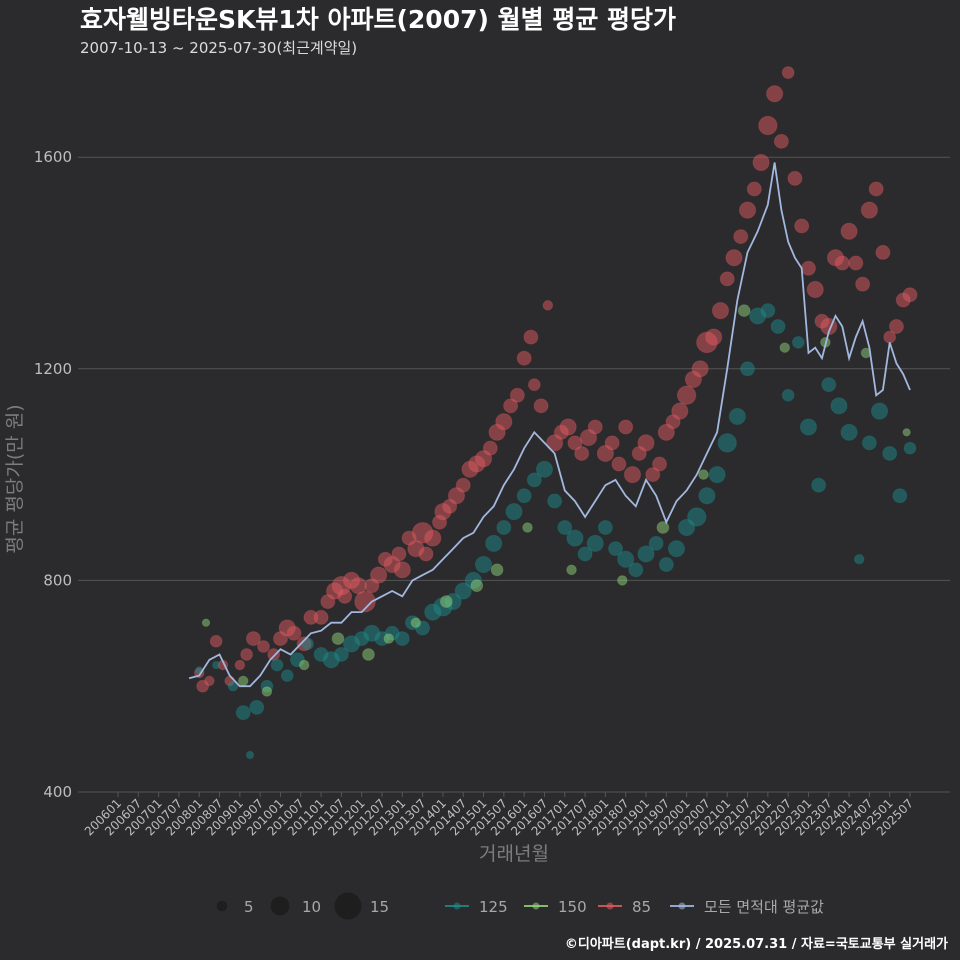 The image size is (960, 960). Describe the element at coordinates (764, 907) in the screenshot. I see `legend-label: 모든 면적대 평균값` at that location.